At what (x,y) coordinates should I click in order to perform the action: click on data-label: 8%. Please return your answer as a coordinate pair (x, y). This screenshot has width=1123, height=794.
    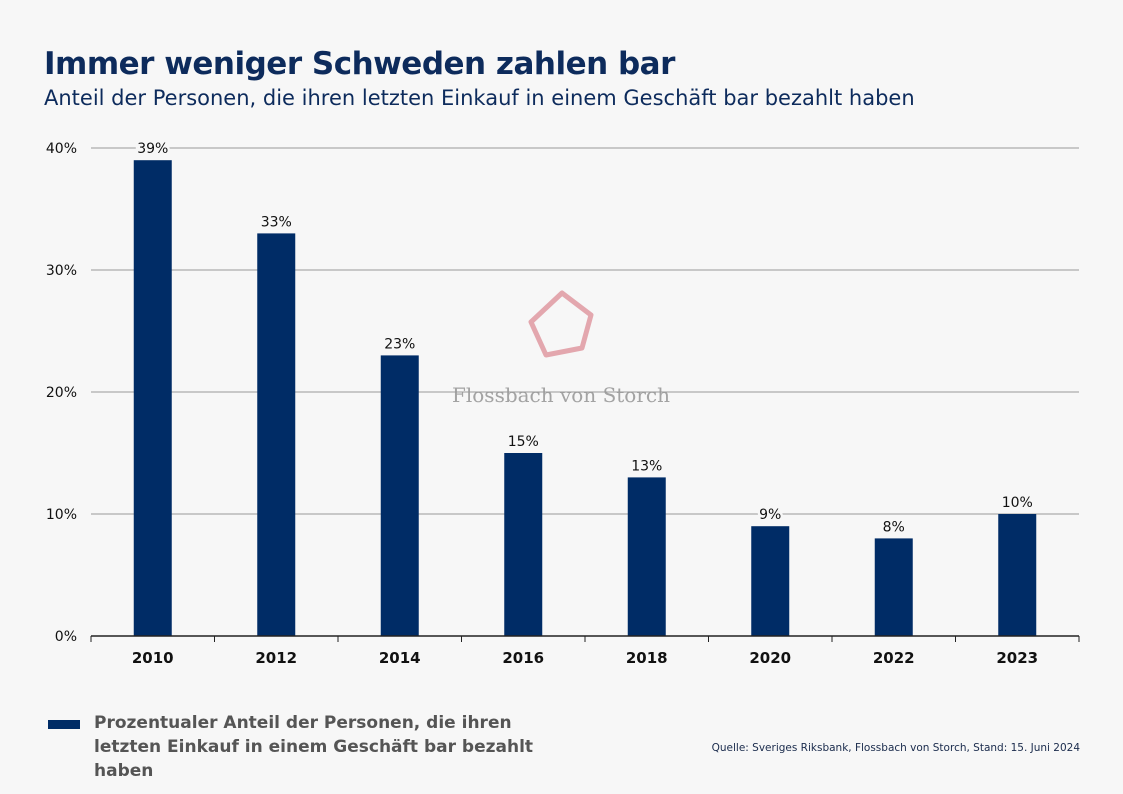
    Looking at the image, I should click on (894, 527).